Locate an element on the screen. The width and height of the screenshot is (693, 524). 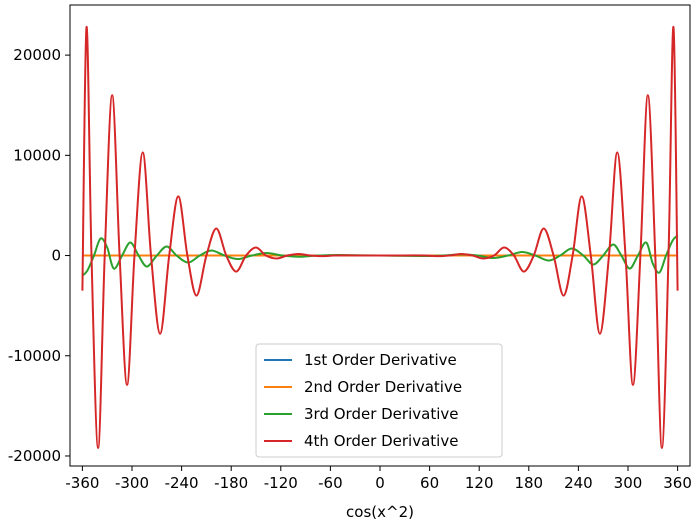
legend-box is located at coordinates (379, 400).